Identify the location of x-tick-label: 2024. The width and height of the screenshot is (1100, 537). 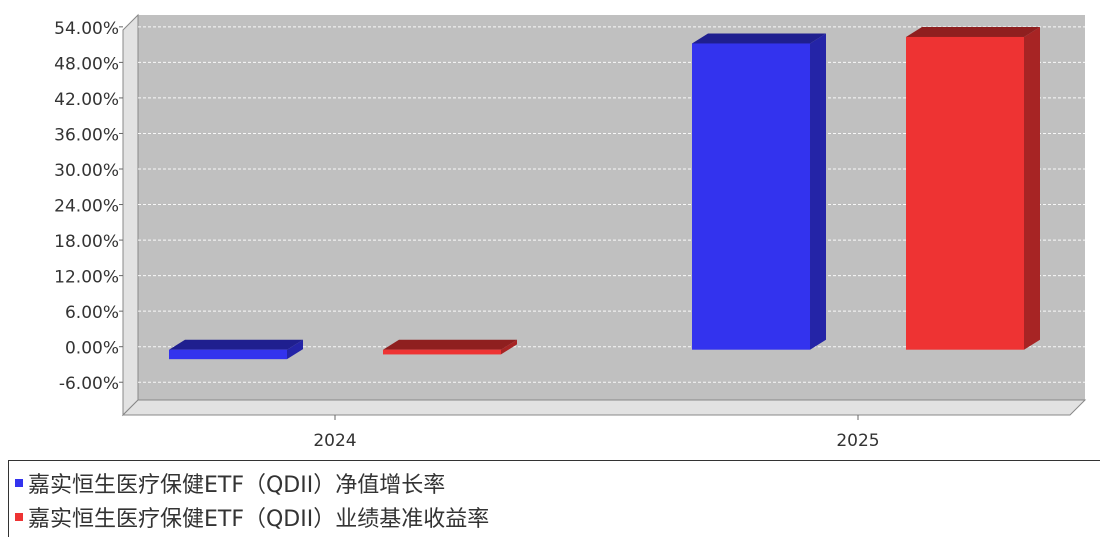
(334, 441).